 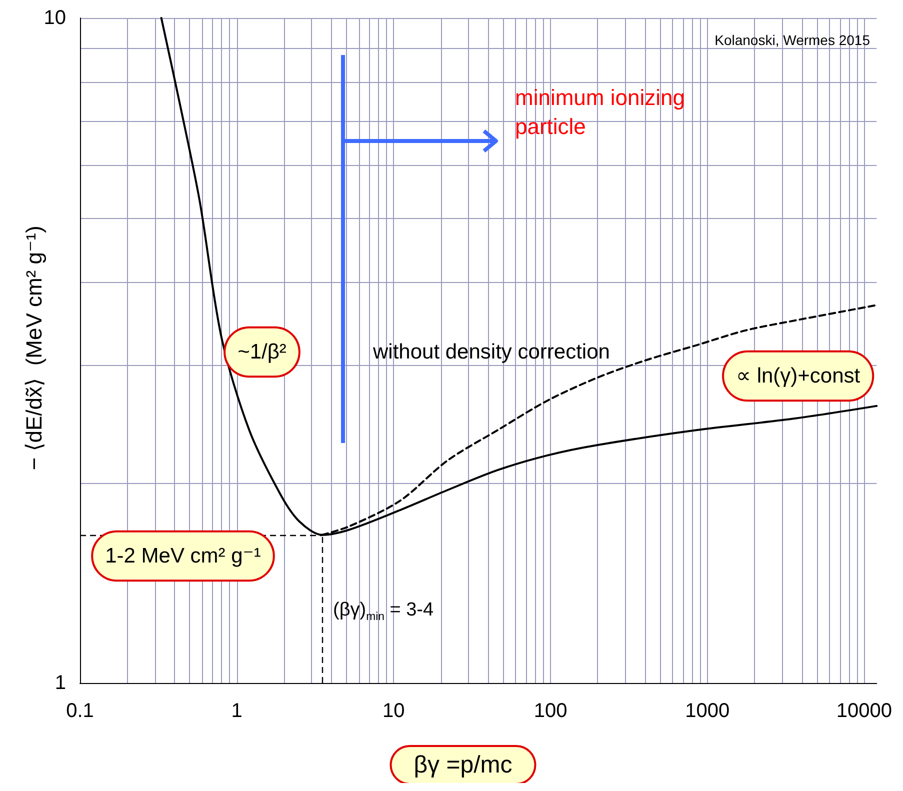 What do you see at coordinates (34, 348) in the screenshot?
I see `y-axis-title: − ⟨dE/dx̃⟩ (MeV cm² g⁻¹)` at bounding box center [34, 348].